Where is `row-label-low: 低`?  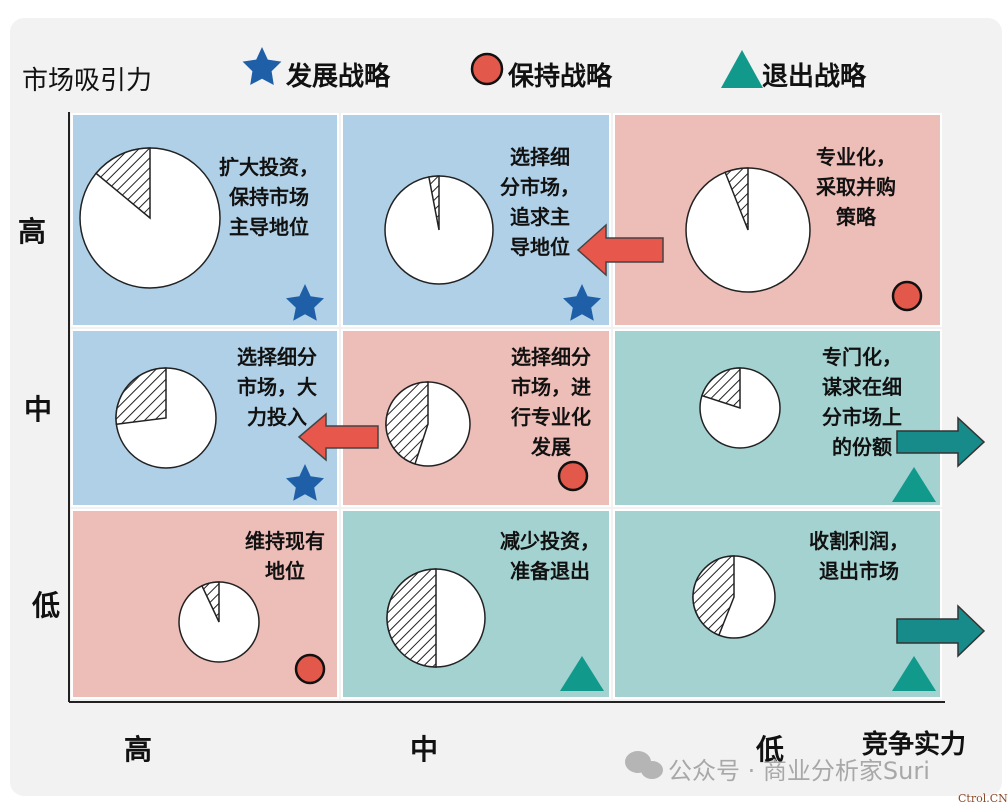 row-label-low: 低 is located at coordinates (46, 605).